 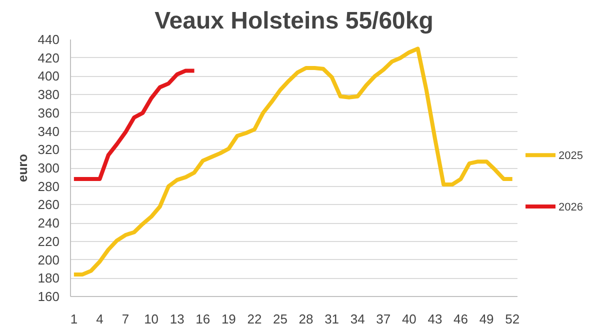 I want to click on legend-label: 2026, so click(x=570, y=208).